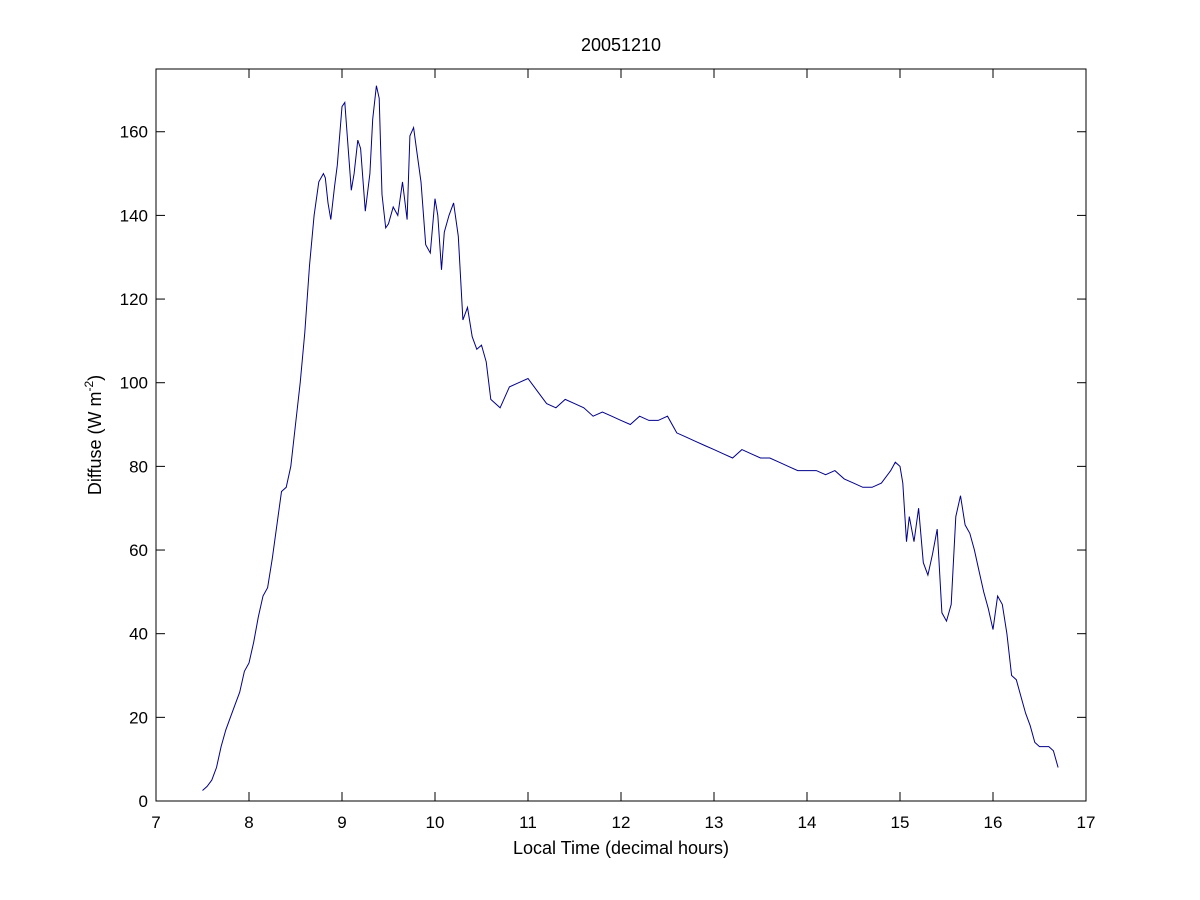 Image resolution: width=1200 pixels, height=900 pixels. What do you see at coordinates (435, 822) in the screenshot?
I see `x-tick-label: 10` at bounding box center [435, 822].